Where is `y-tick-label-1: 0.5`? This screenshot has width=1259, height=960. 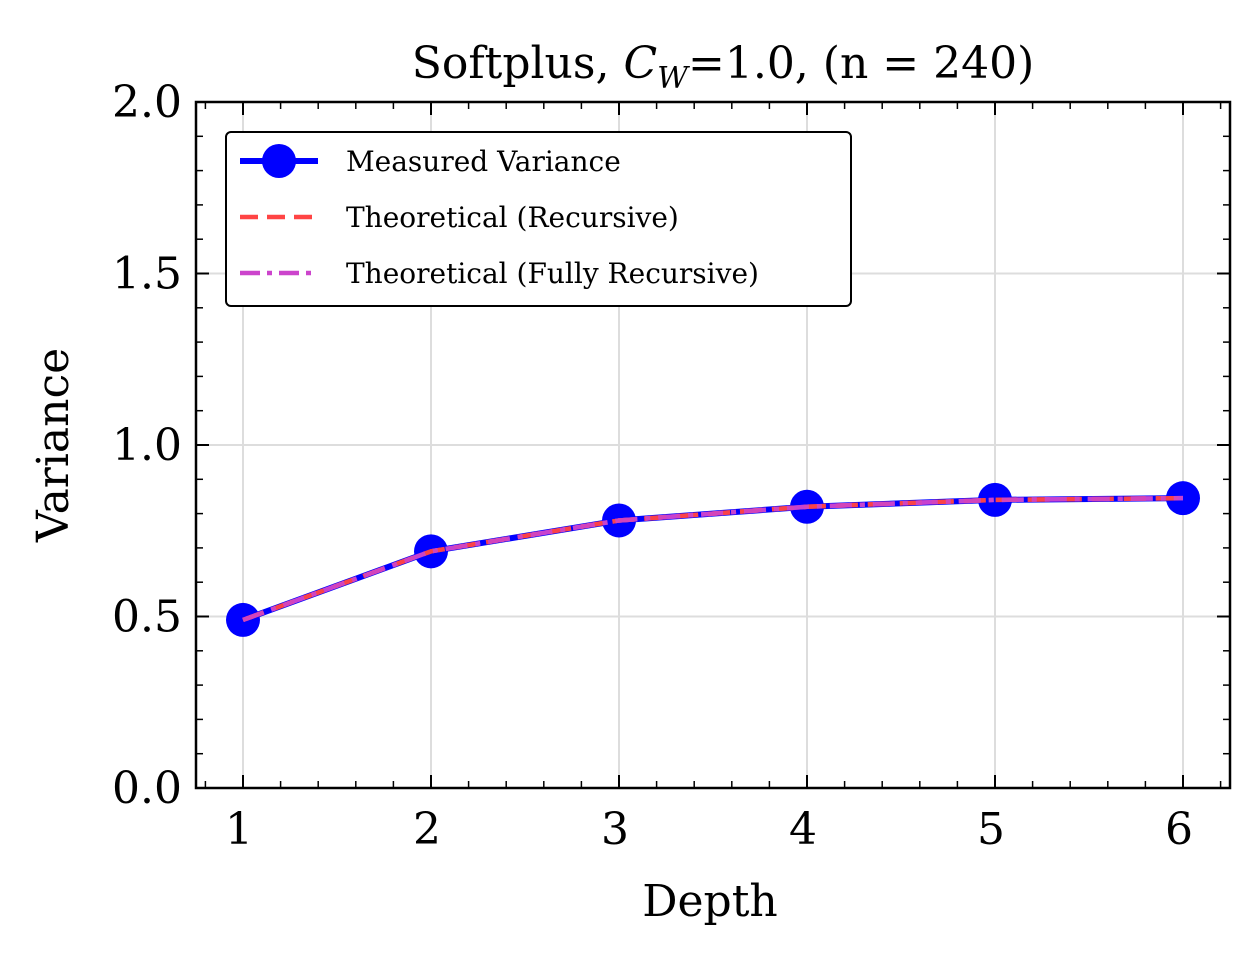
y-tick-label-1: 0.5 is located at coordinates (147, 617).